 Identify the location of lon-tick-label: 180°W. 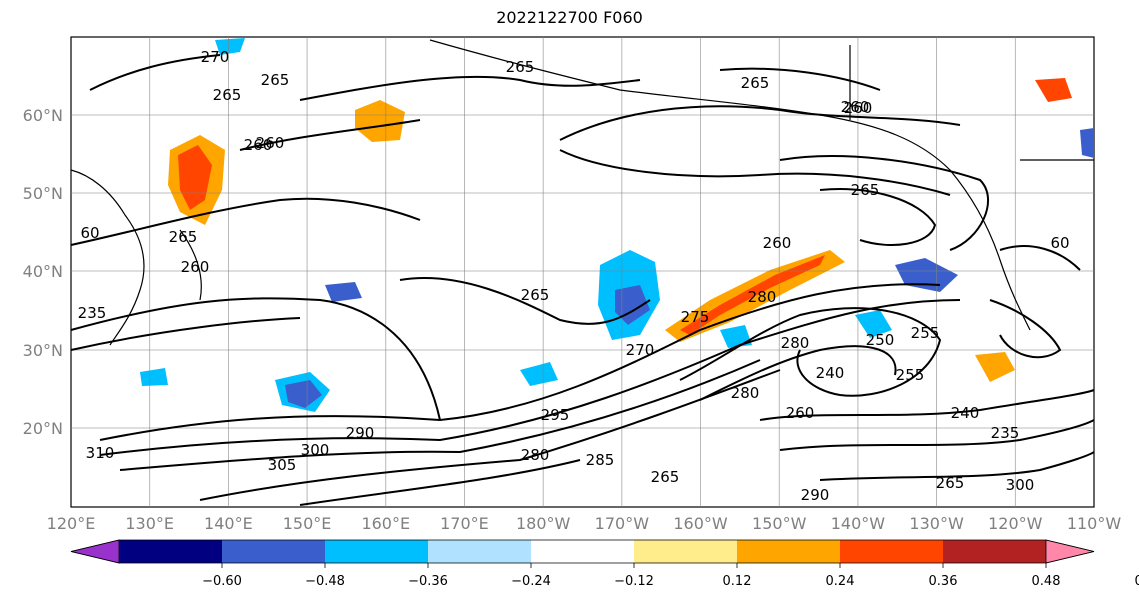
(543, 523).